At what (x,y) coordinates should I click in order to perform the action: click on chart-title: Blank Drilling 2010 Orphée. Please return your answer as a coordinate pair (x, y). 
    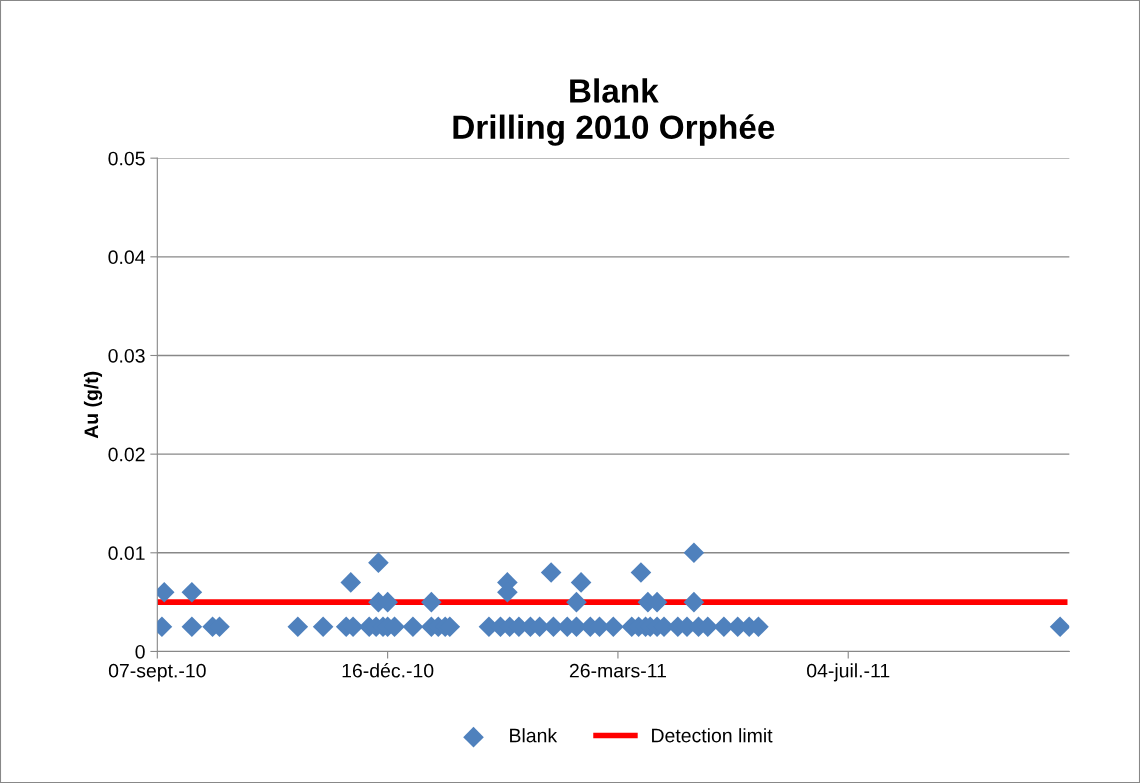
    Looking at the image, I should click on (614, 112).